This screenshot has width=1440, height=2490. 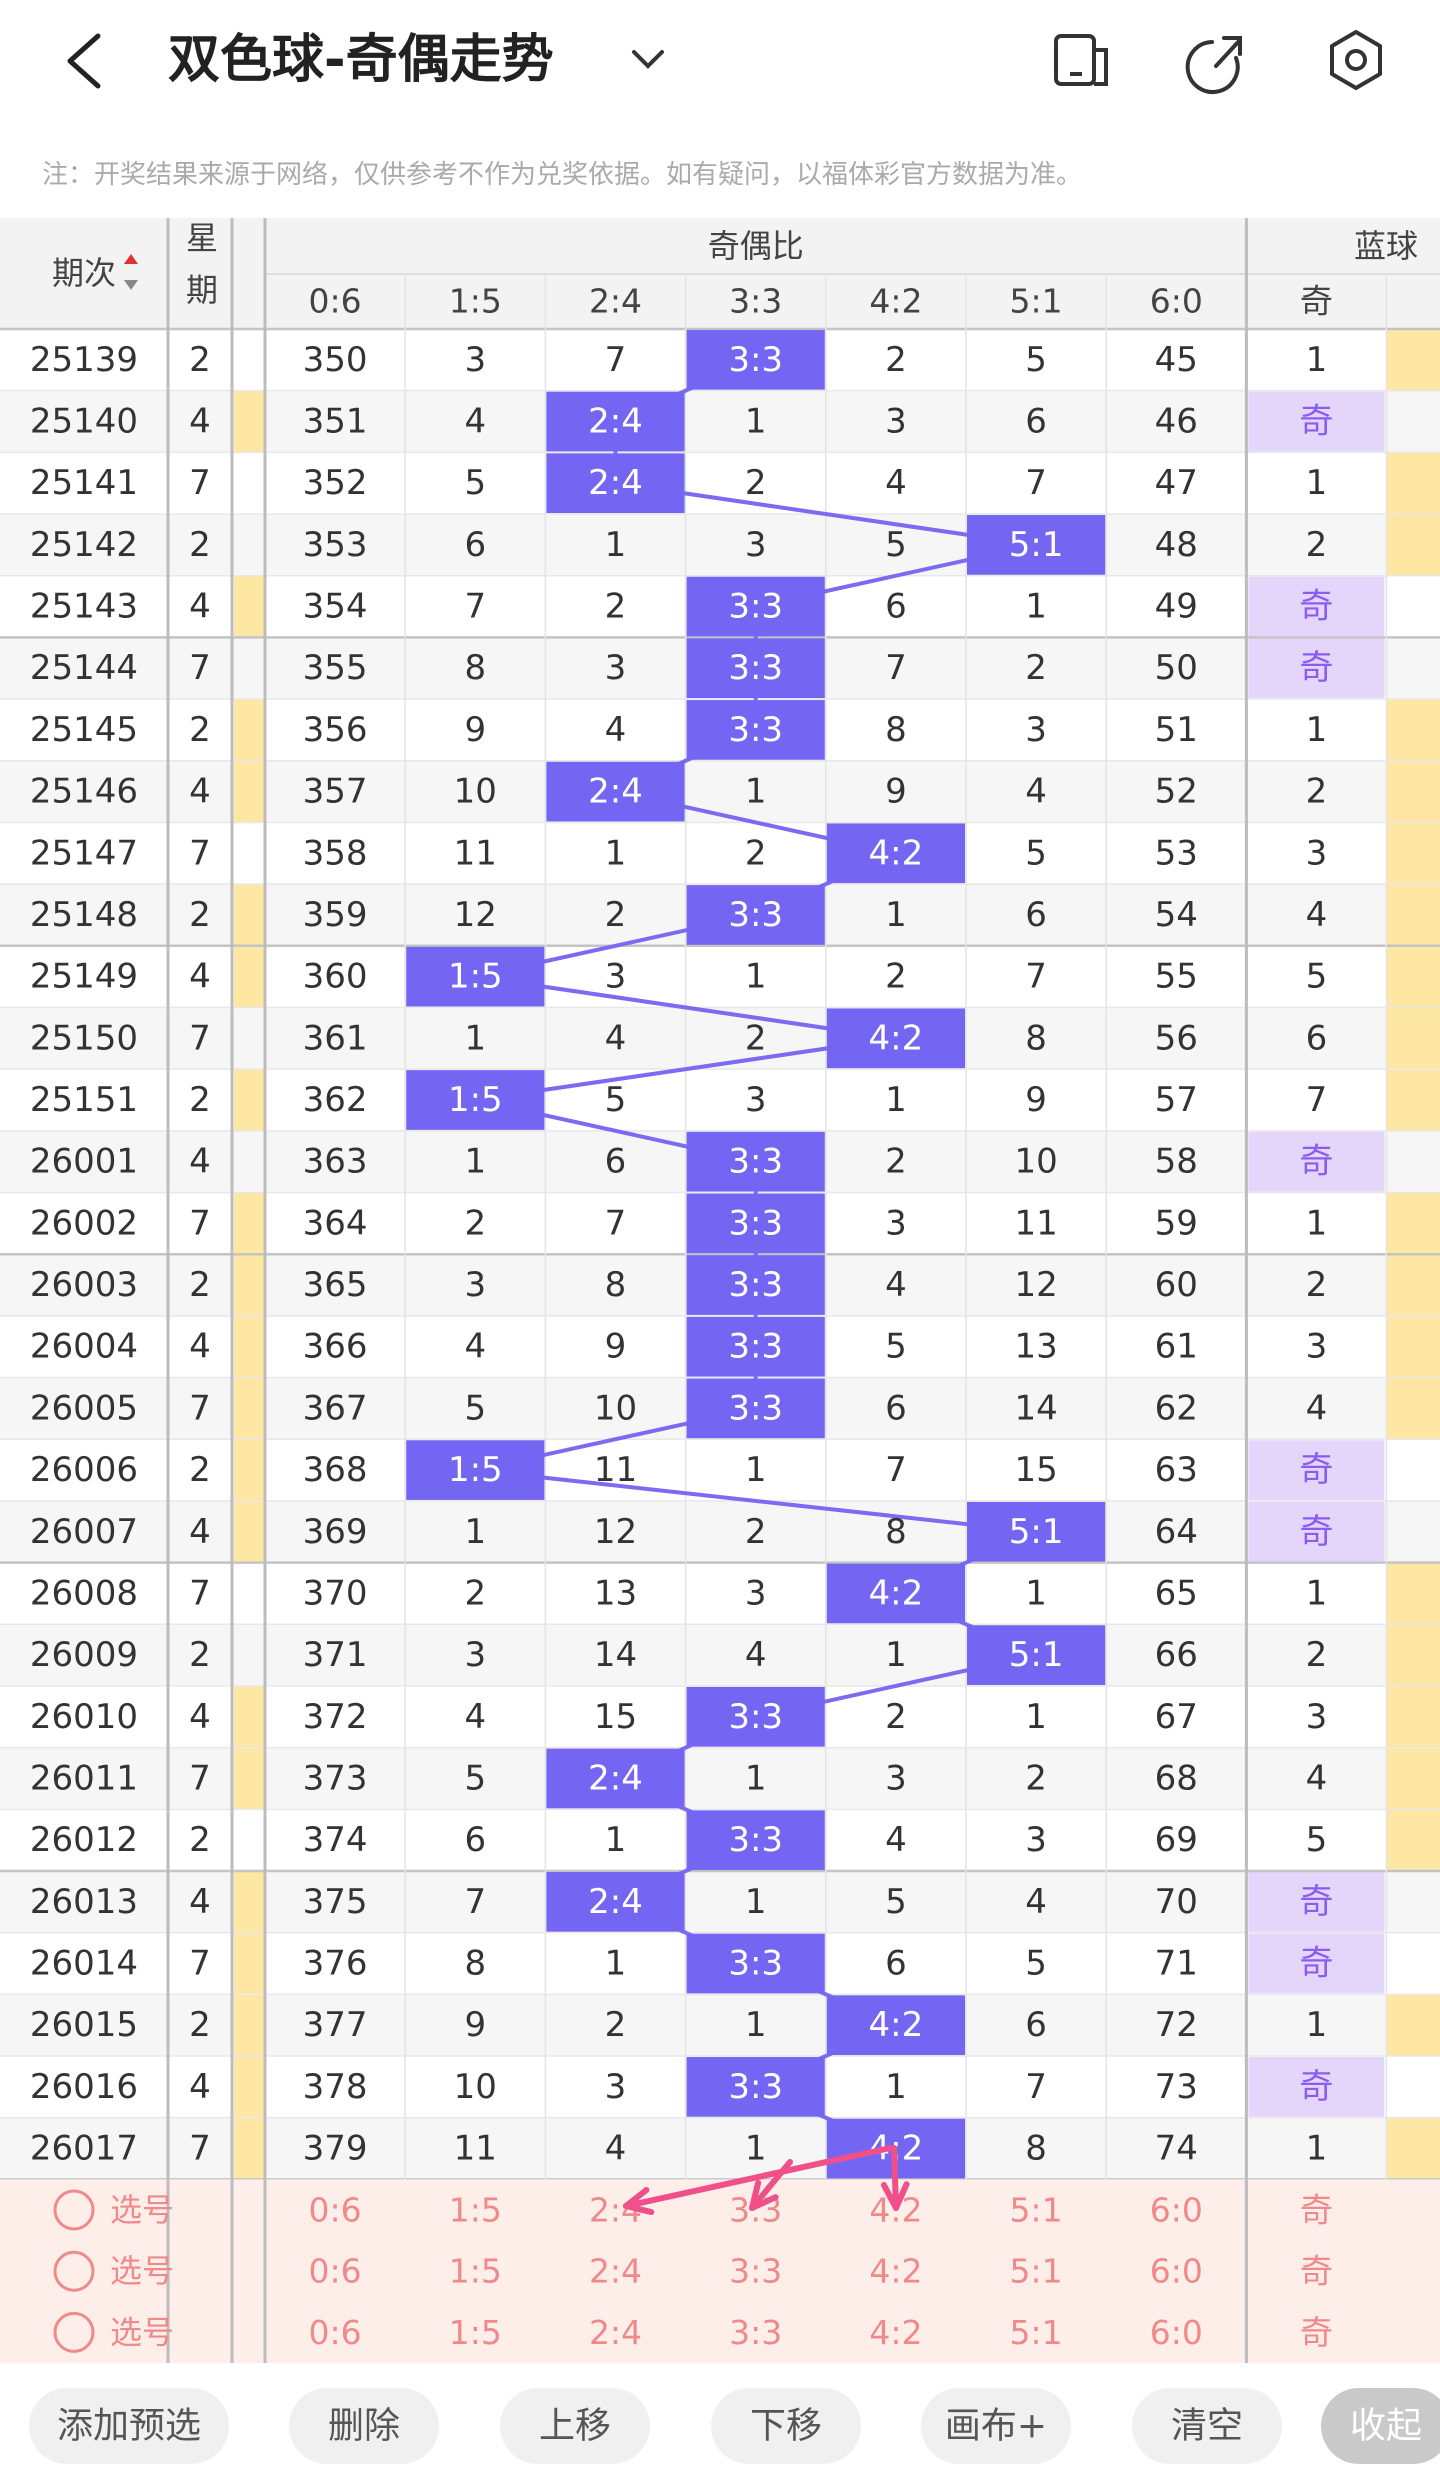 I want to click on action-button-label: 收起, so click(x=1386, y=2426).